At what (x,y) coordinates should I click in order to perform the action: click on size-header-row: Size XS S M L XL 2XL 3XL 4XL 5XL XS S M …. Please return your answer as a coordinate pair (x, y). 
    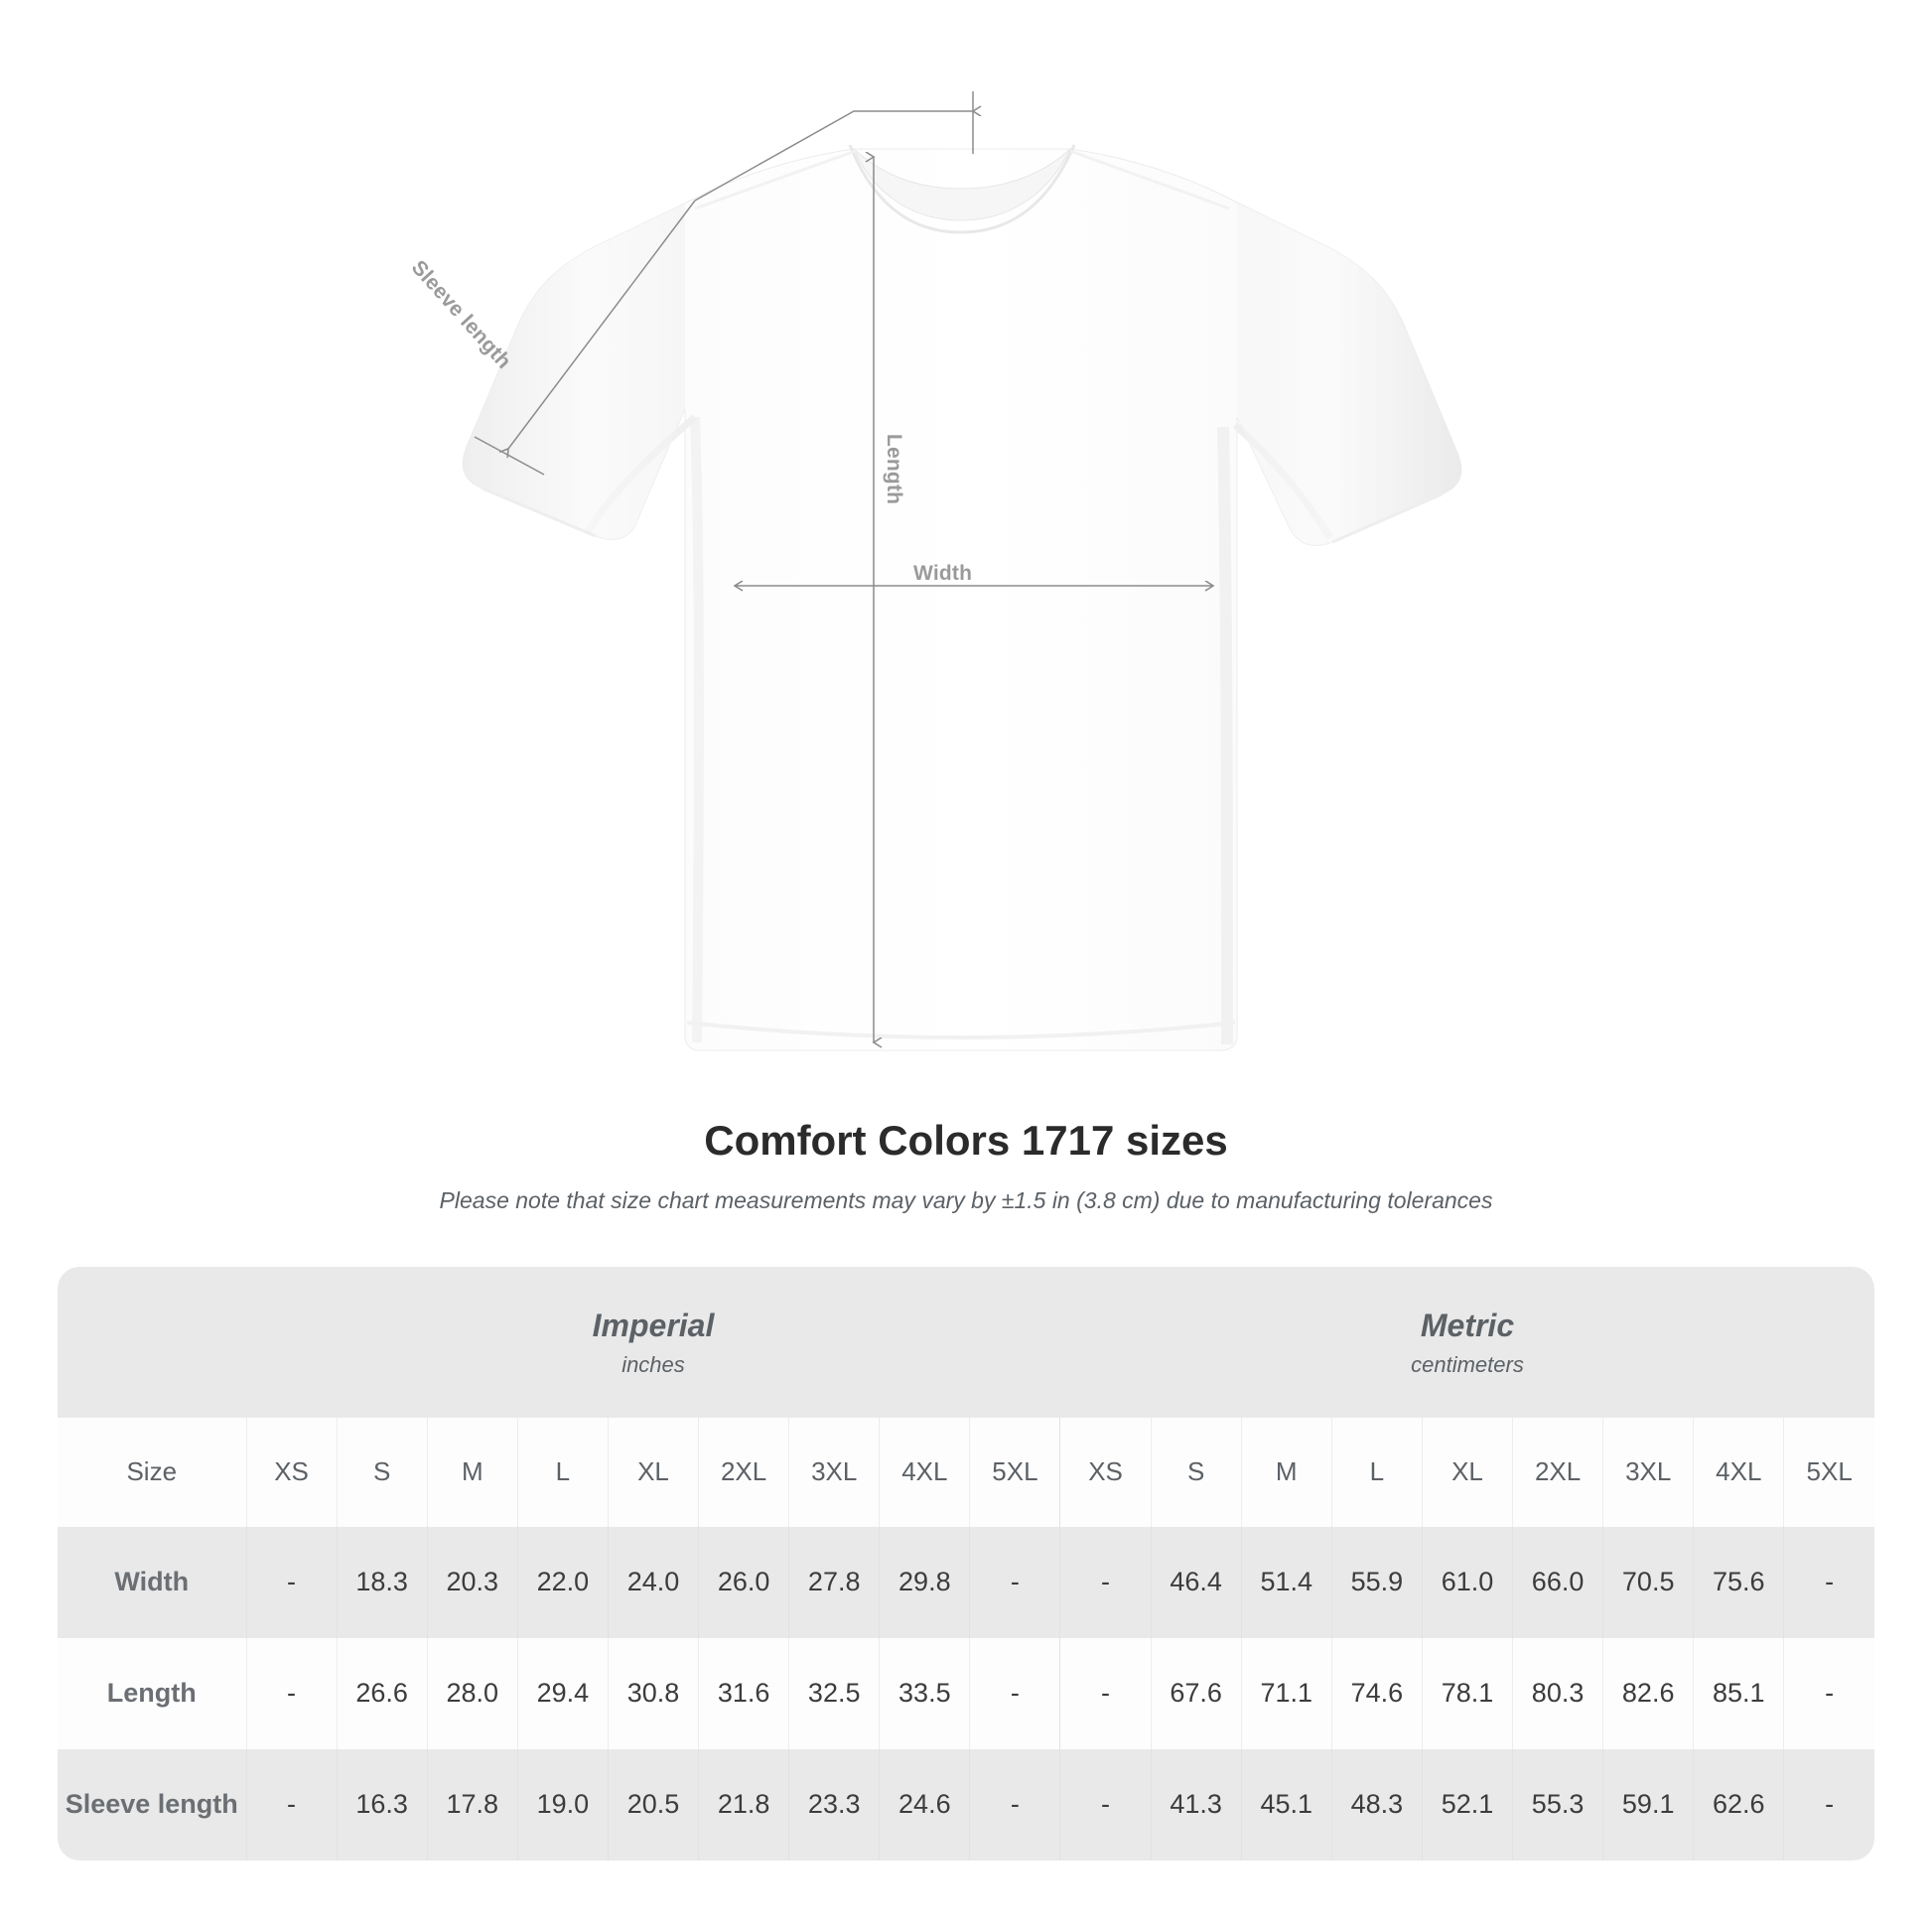
    Looking at the image, I should click on (966, 1472).